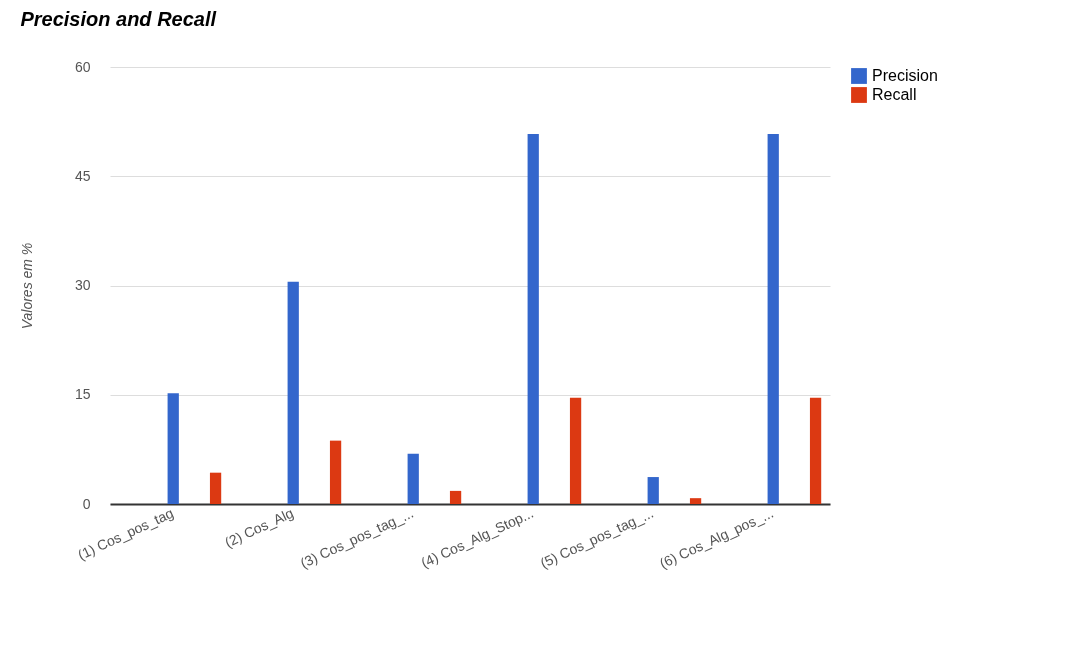  What do you see at coordinates (82, 394) in the screenshot?
I see `y-tick-label: 15` at bounding box center [82, 394].